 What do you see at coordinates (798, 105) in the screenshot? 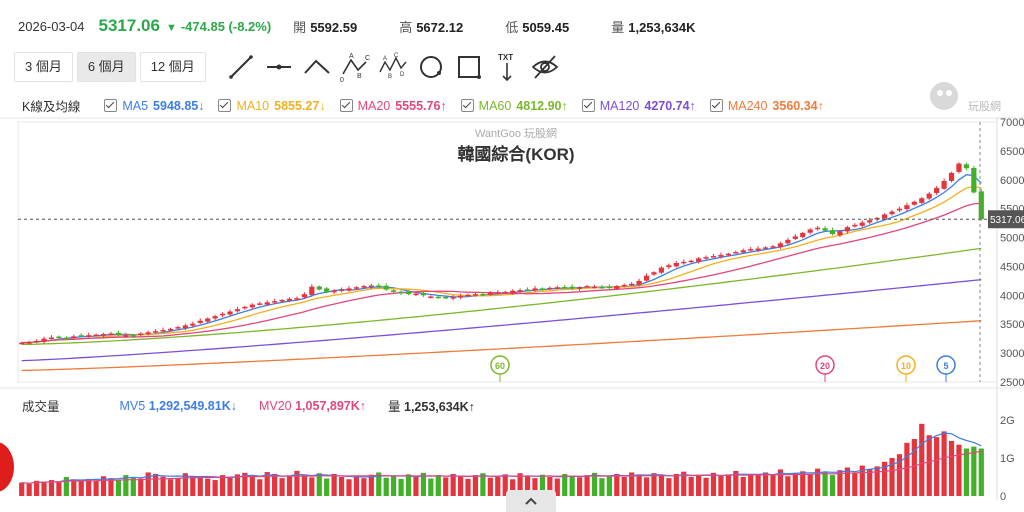
I see `ma-value: 3560.34↑` at bounding box center [798, 105].